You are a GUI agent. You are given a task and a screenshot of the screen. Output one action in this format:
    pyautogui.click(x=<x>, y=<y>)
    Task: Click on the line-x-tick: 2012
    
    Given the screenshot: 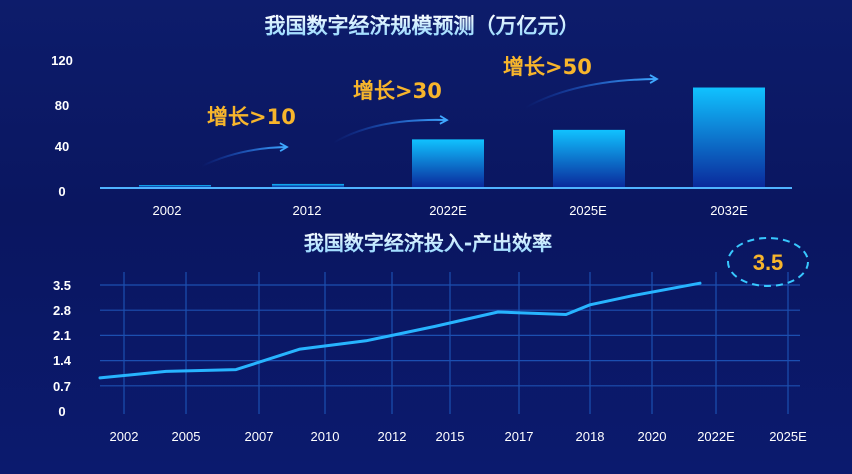 What is the action you would take?
    pyautogui.click(x=392, y=436)
    